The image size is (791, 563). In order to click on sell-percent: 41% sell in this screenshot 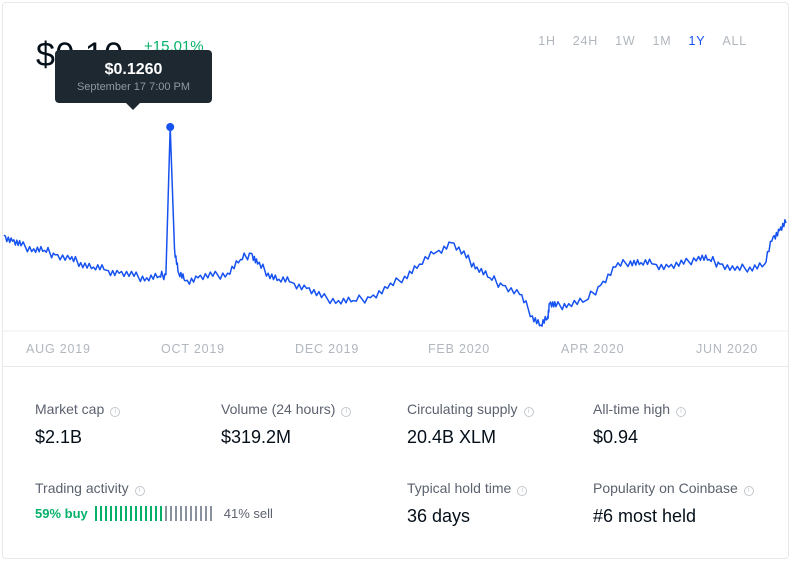, I will do `click(248, 513)`.